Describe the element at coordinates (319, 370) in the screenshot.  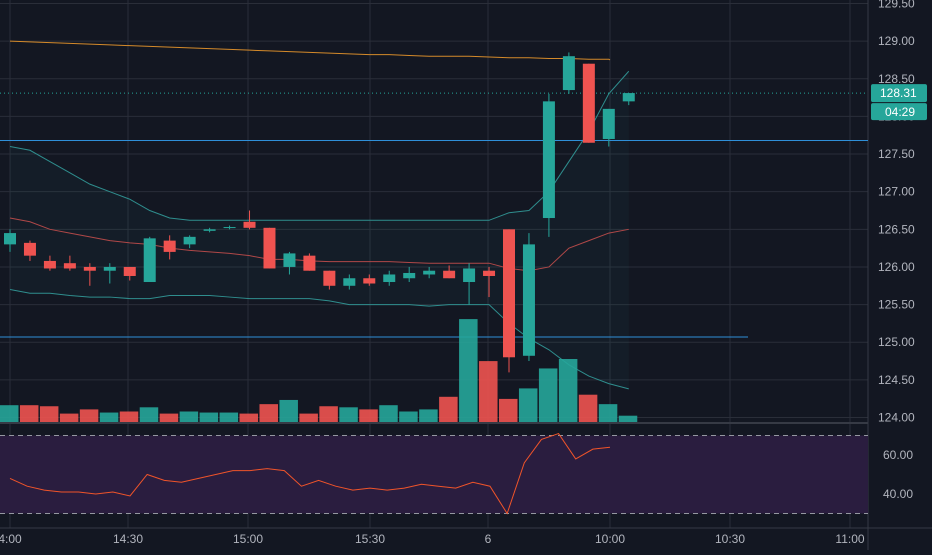
I see `volume-bars` at that location.